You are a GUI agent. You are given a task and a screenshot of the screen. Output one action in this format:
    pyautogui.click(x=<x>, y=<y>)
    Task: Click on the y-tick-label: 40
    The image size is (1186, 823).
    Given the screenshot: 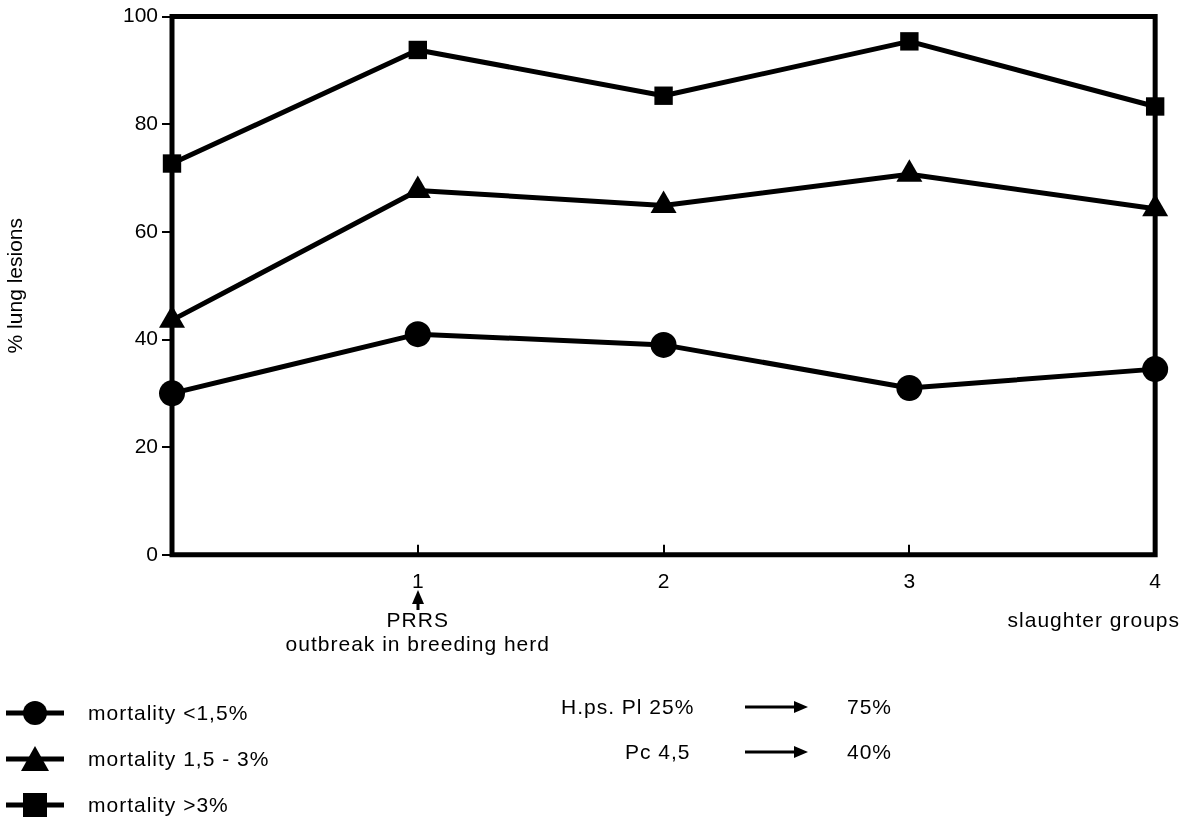 What is the action you would take?
    pyautogui.click(x=146, y=338)
    